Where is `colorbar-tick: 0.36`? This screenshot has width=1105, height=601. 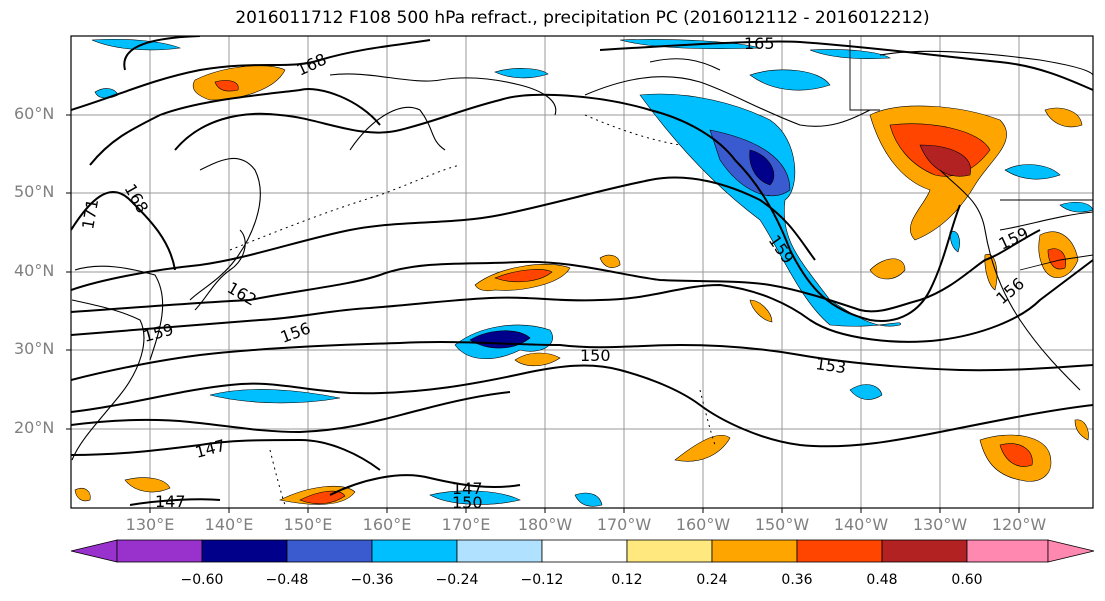
colorbar-tick: 0.36 is located at coordinates (797, 580).